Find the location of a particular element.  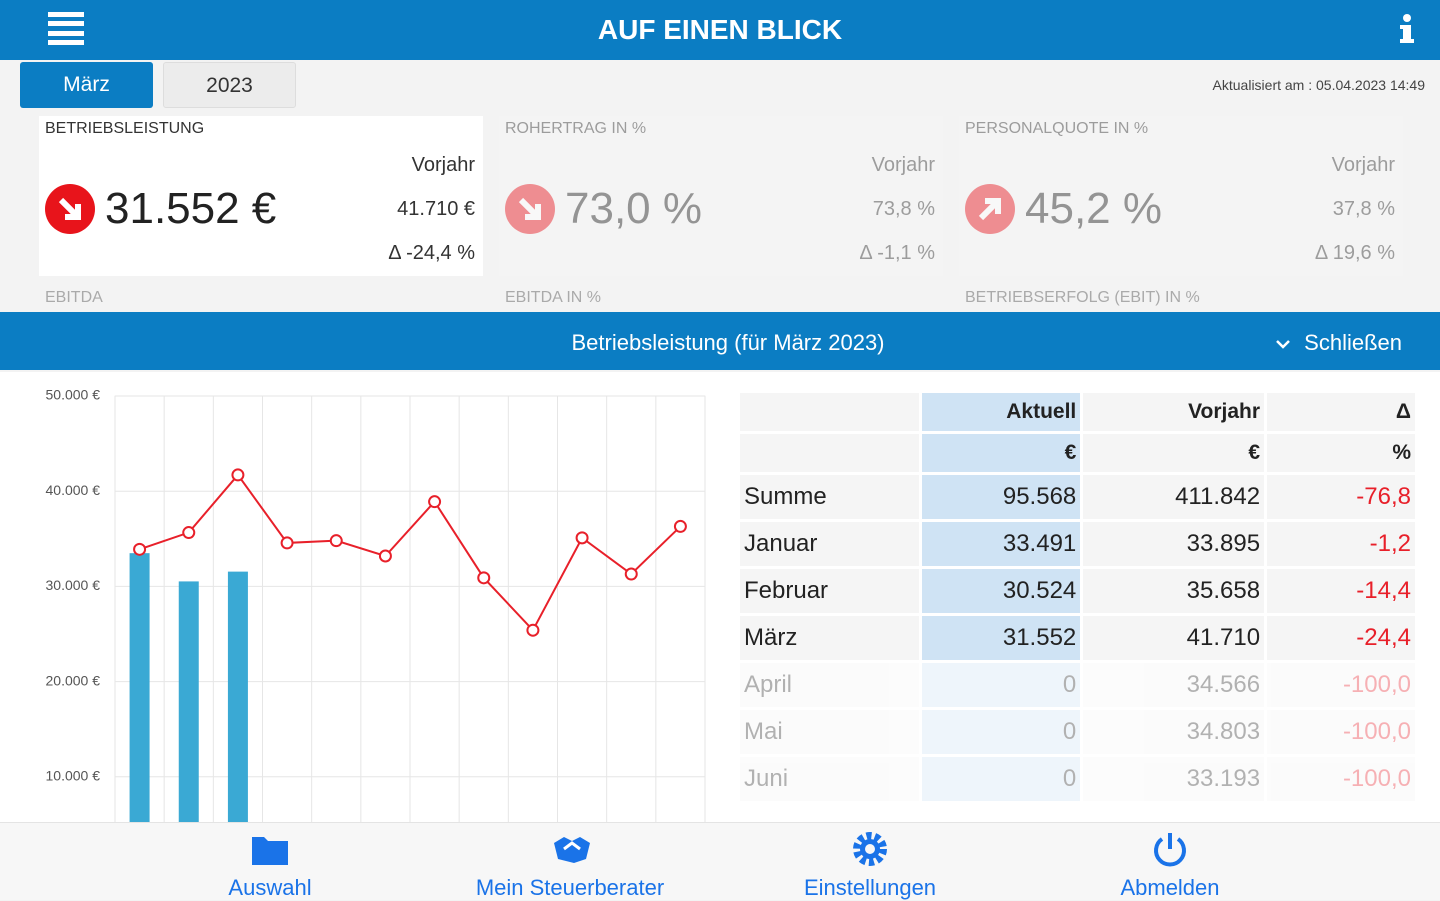

table-unit-row: € €% is located at coordinates (1077, 453).